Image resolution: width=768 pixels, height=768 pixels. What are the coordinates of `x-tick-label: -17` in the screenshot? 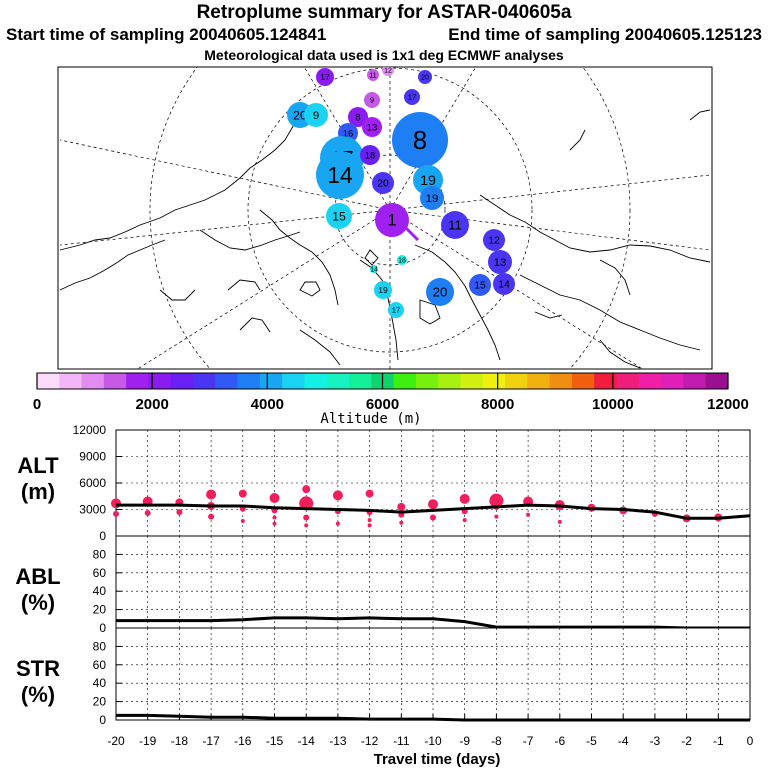 It's located at (211, 741).